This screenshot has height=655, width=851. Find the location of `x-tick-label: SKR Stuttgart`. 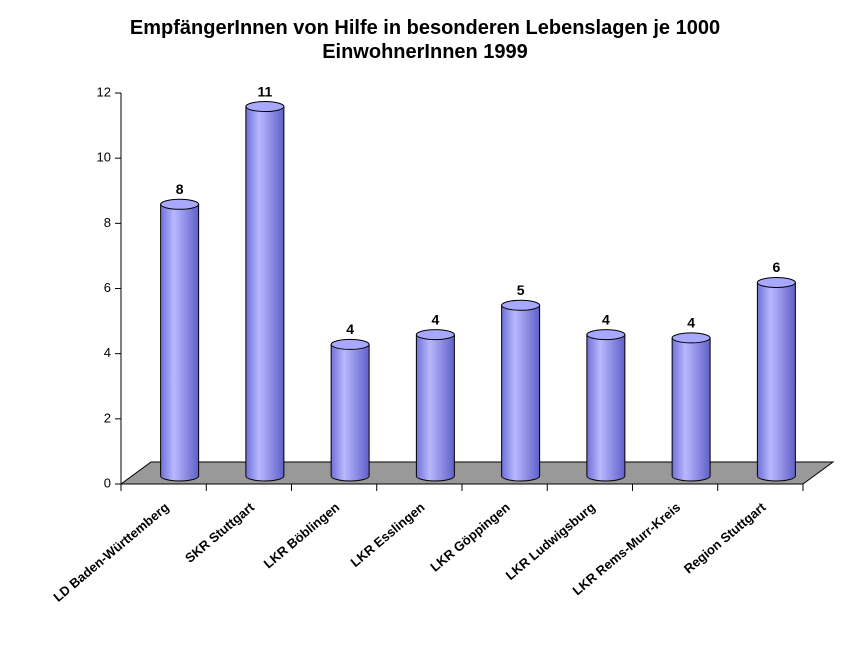

x-tick-label: SKR Stuttgart is located at coordinates (219, 532).